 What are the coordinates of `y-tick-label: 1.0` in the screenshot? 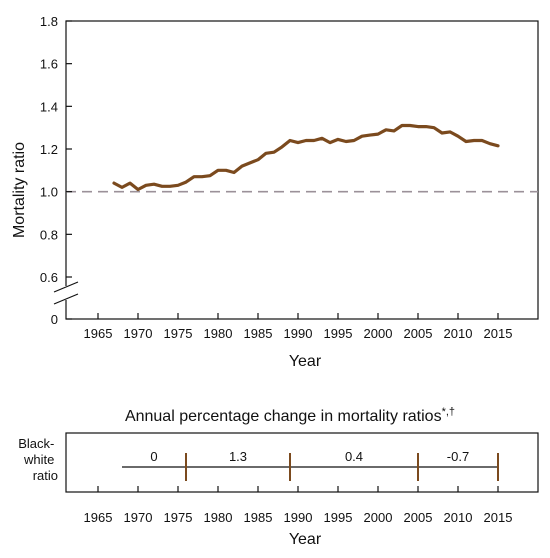 It's located at (49, 192).